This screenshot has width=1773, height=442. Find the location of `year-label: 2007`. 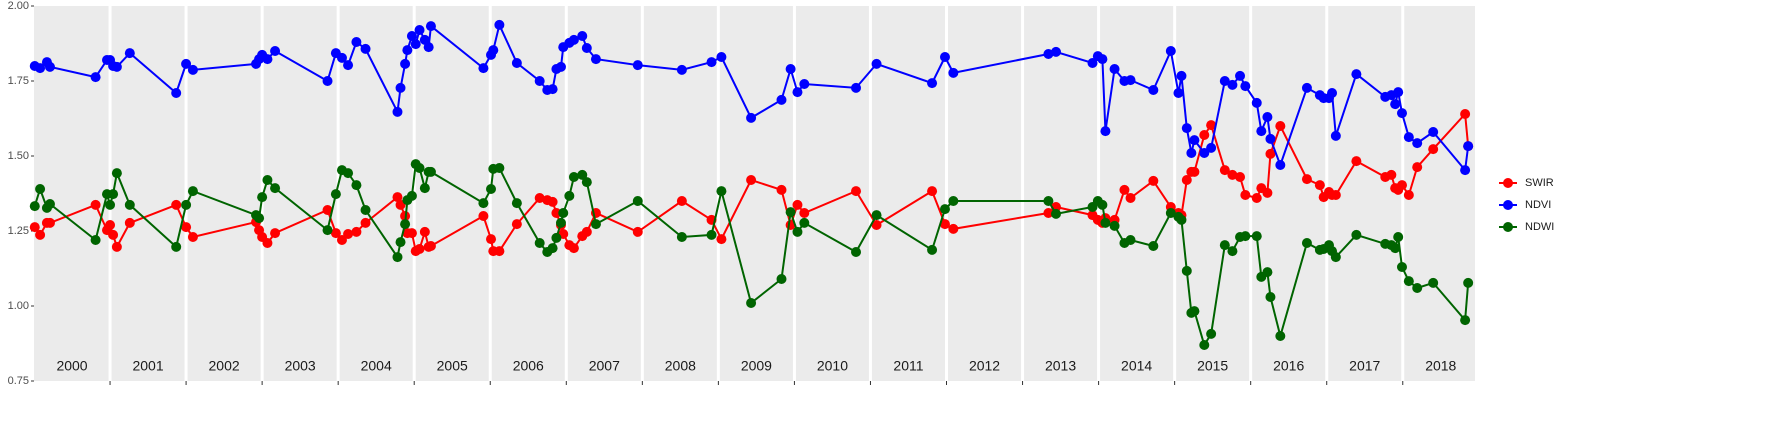

year-label: 2007 is located at coordinates (604, 366).